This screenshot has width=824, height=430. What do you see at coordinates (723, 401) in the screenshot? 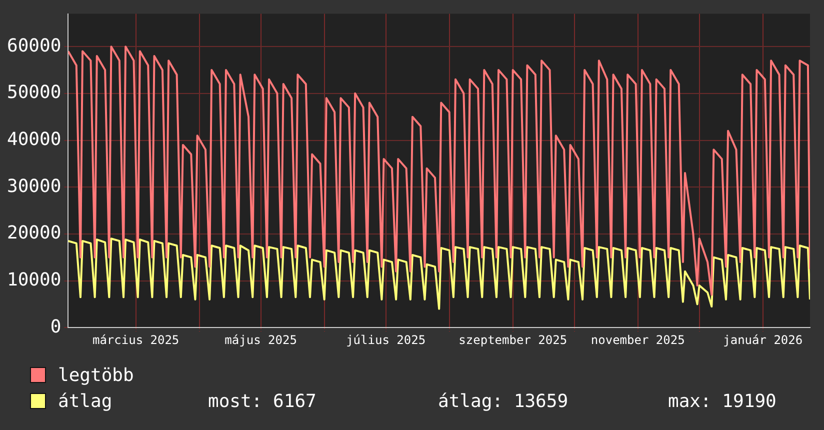
I see `text: max: 19190` at bounding box center [723, 401].